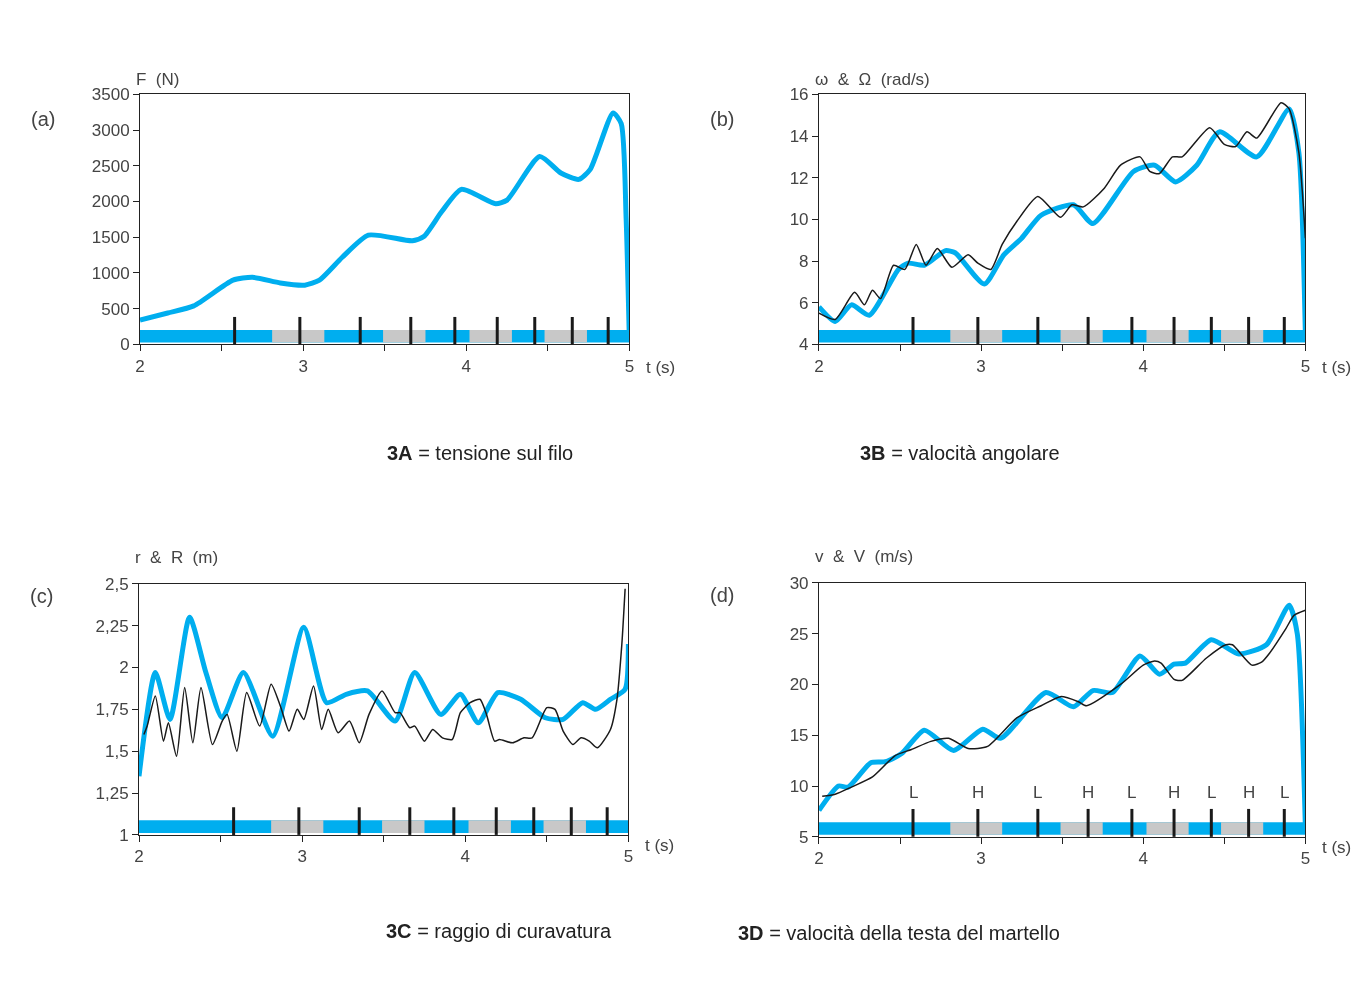 This screenshot has width=1360, height=994. Describe the element at coordinates (158, 79) in the screenshot. I see `y-axis-title: F (N)` at that location.